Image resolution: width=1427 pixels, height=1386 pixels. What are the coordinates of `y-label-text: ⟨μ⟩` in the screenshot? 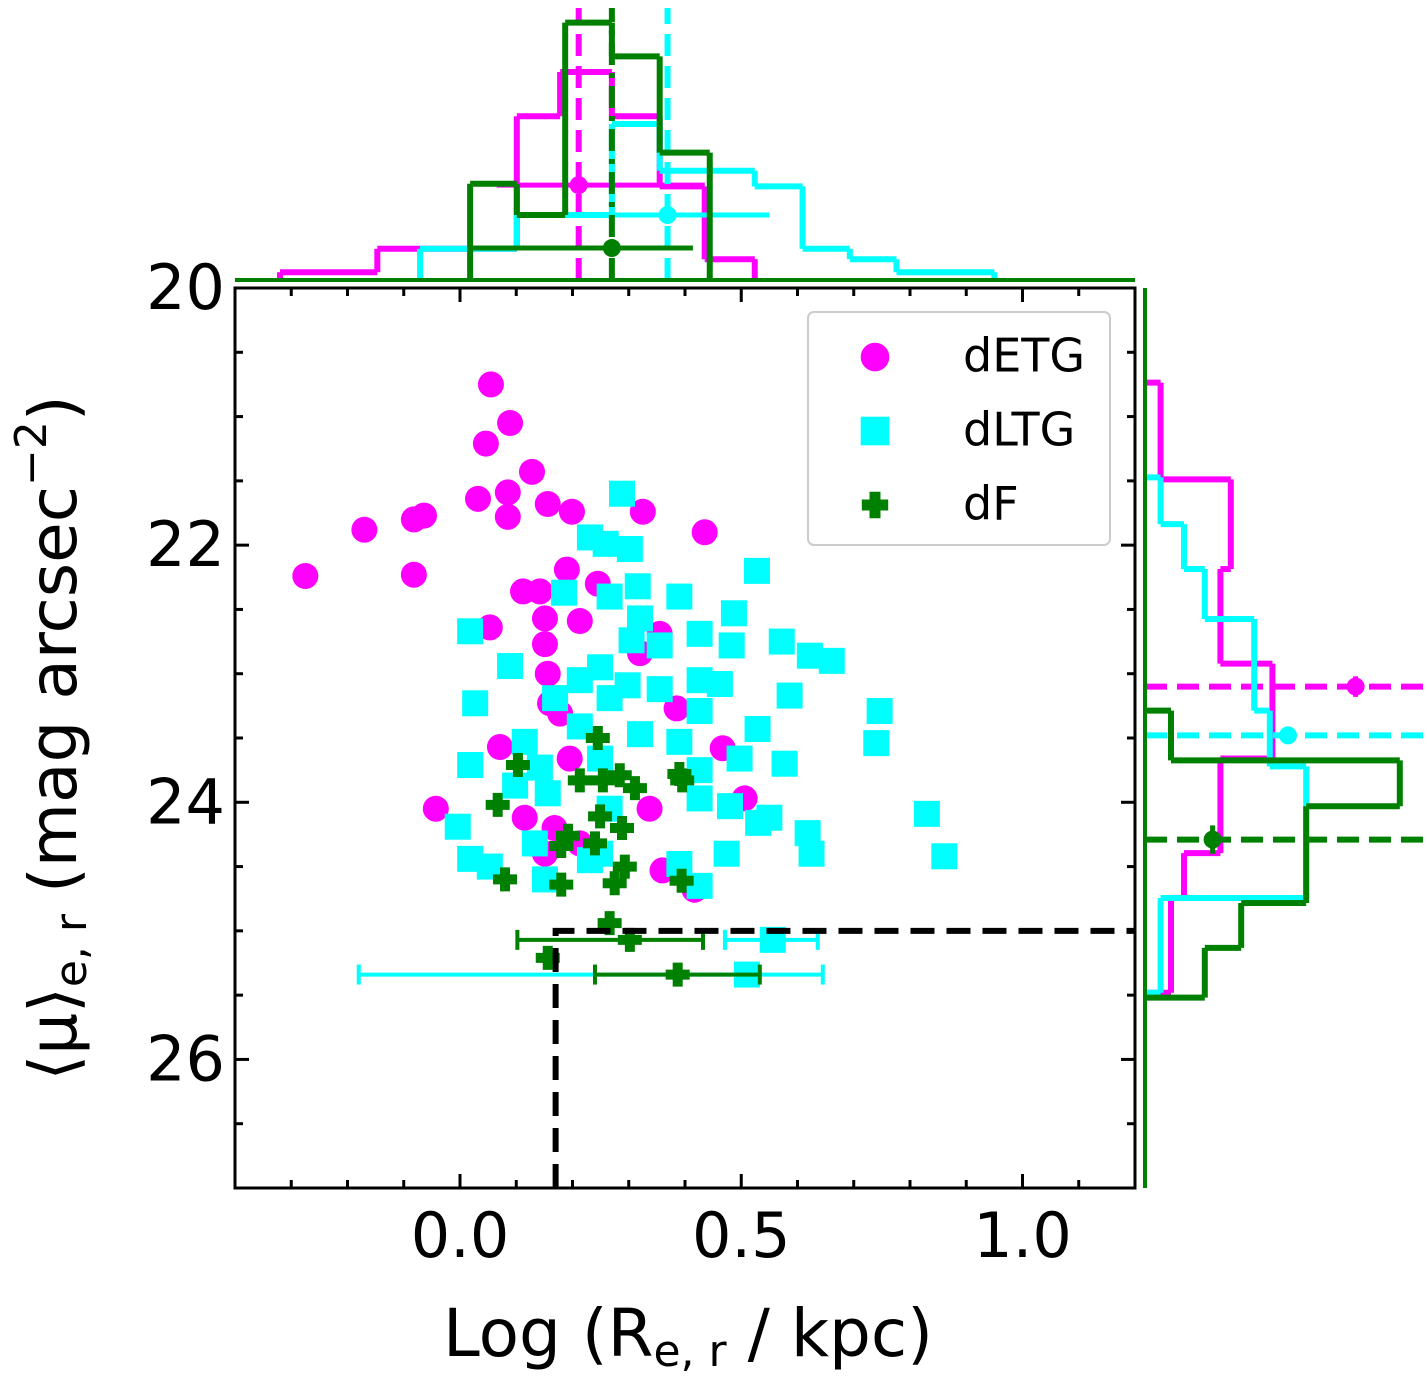 It's located at (53, 1034).